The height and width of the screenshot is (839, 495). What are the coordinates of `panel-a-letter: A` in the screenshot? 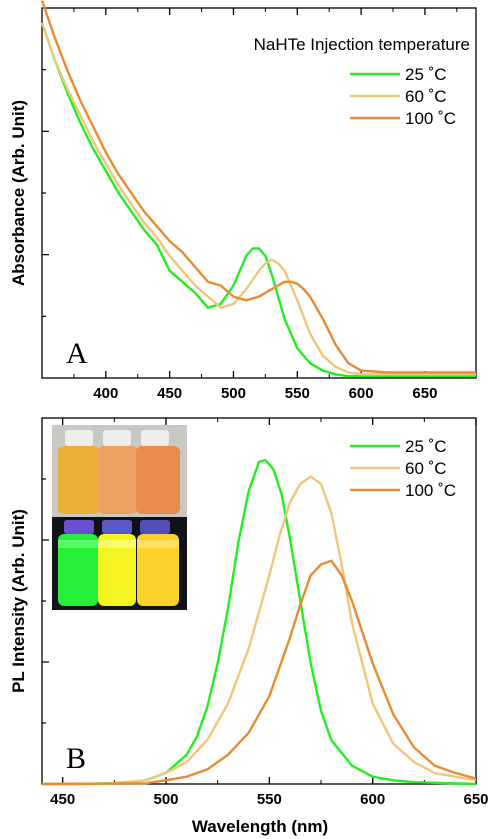 It's located at (77, 353).